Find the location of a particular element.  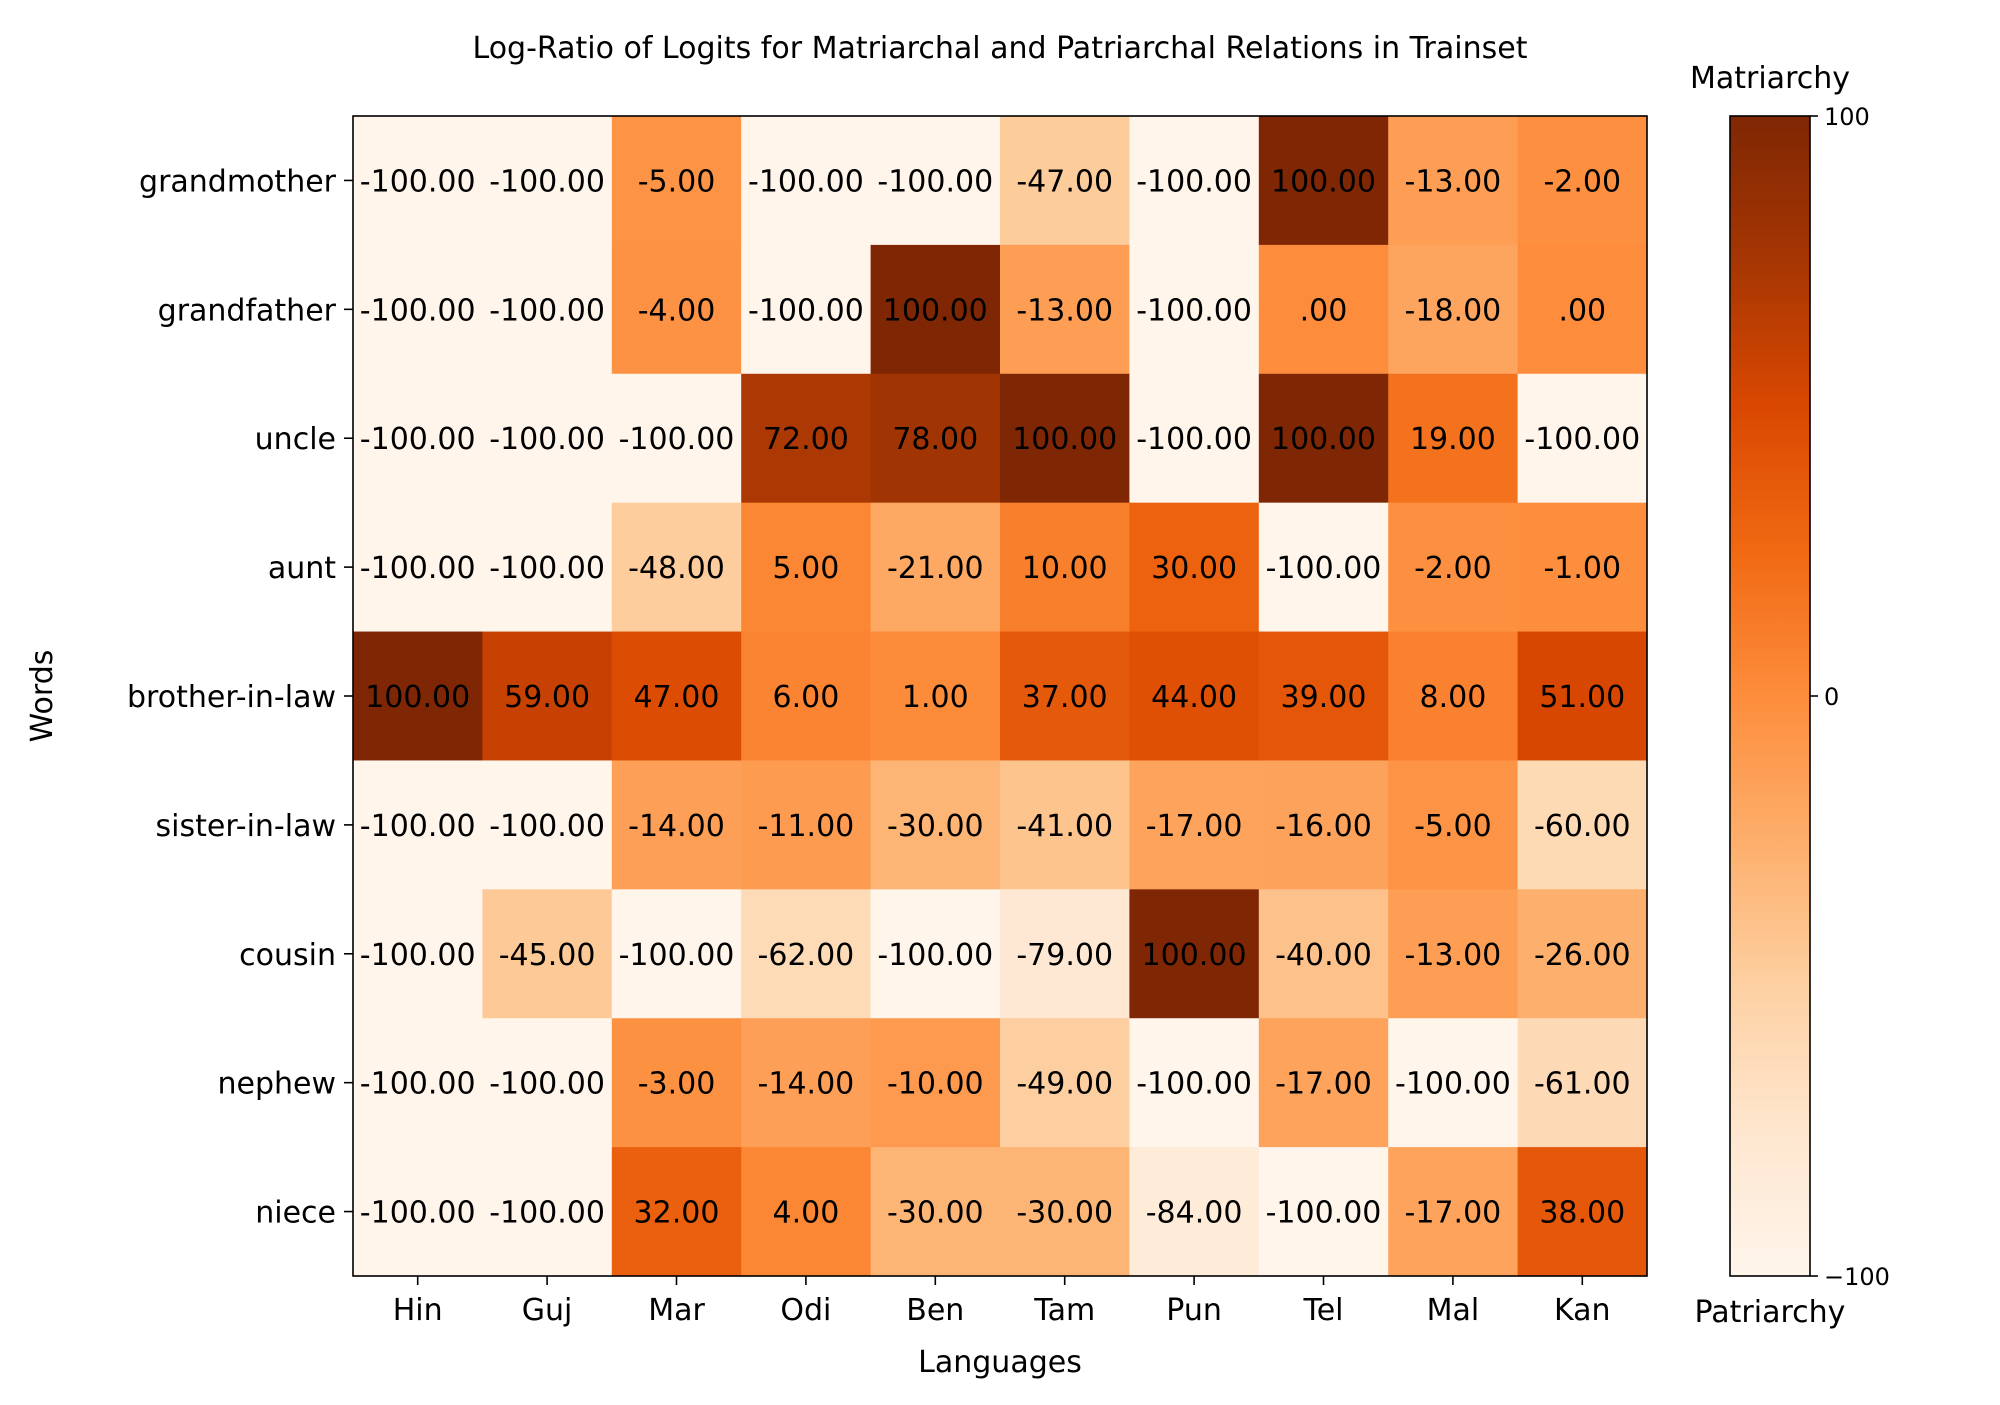

cell-value-label: 39.00 is located at coordinates (1324, 697).